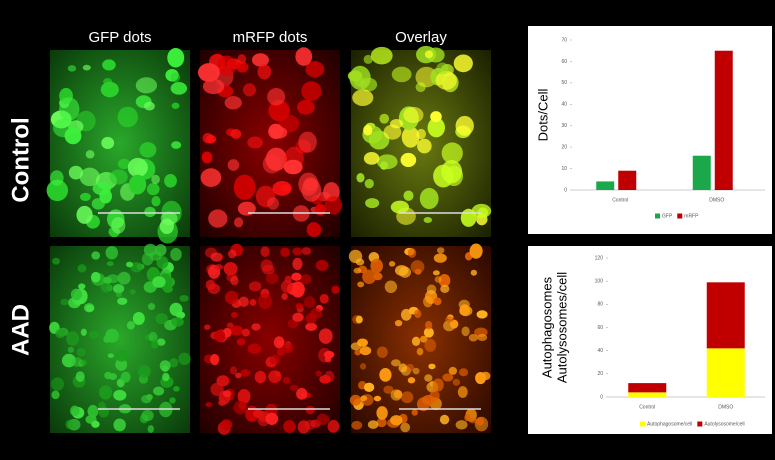 Image resolution: width=775 pixels, height=460 pixels. What do you see at coordinates (716, 200) in the screenshot?
I see `x-tick-label: DMSO` at bounding box center [716, 200].